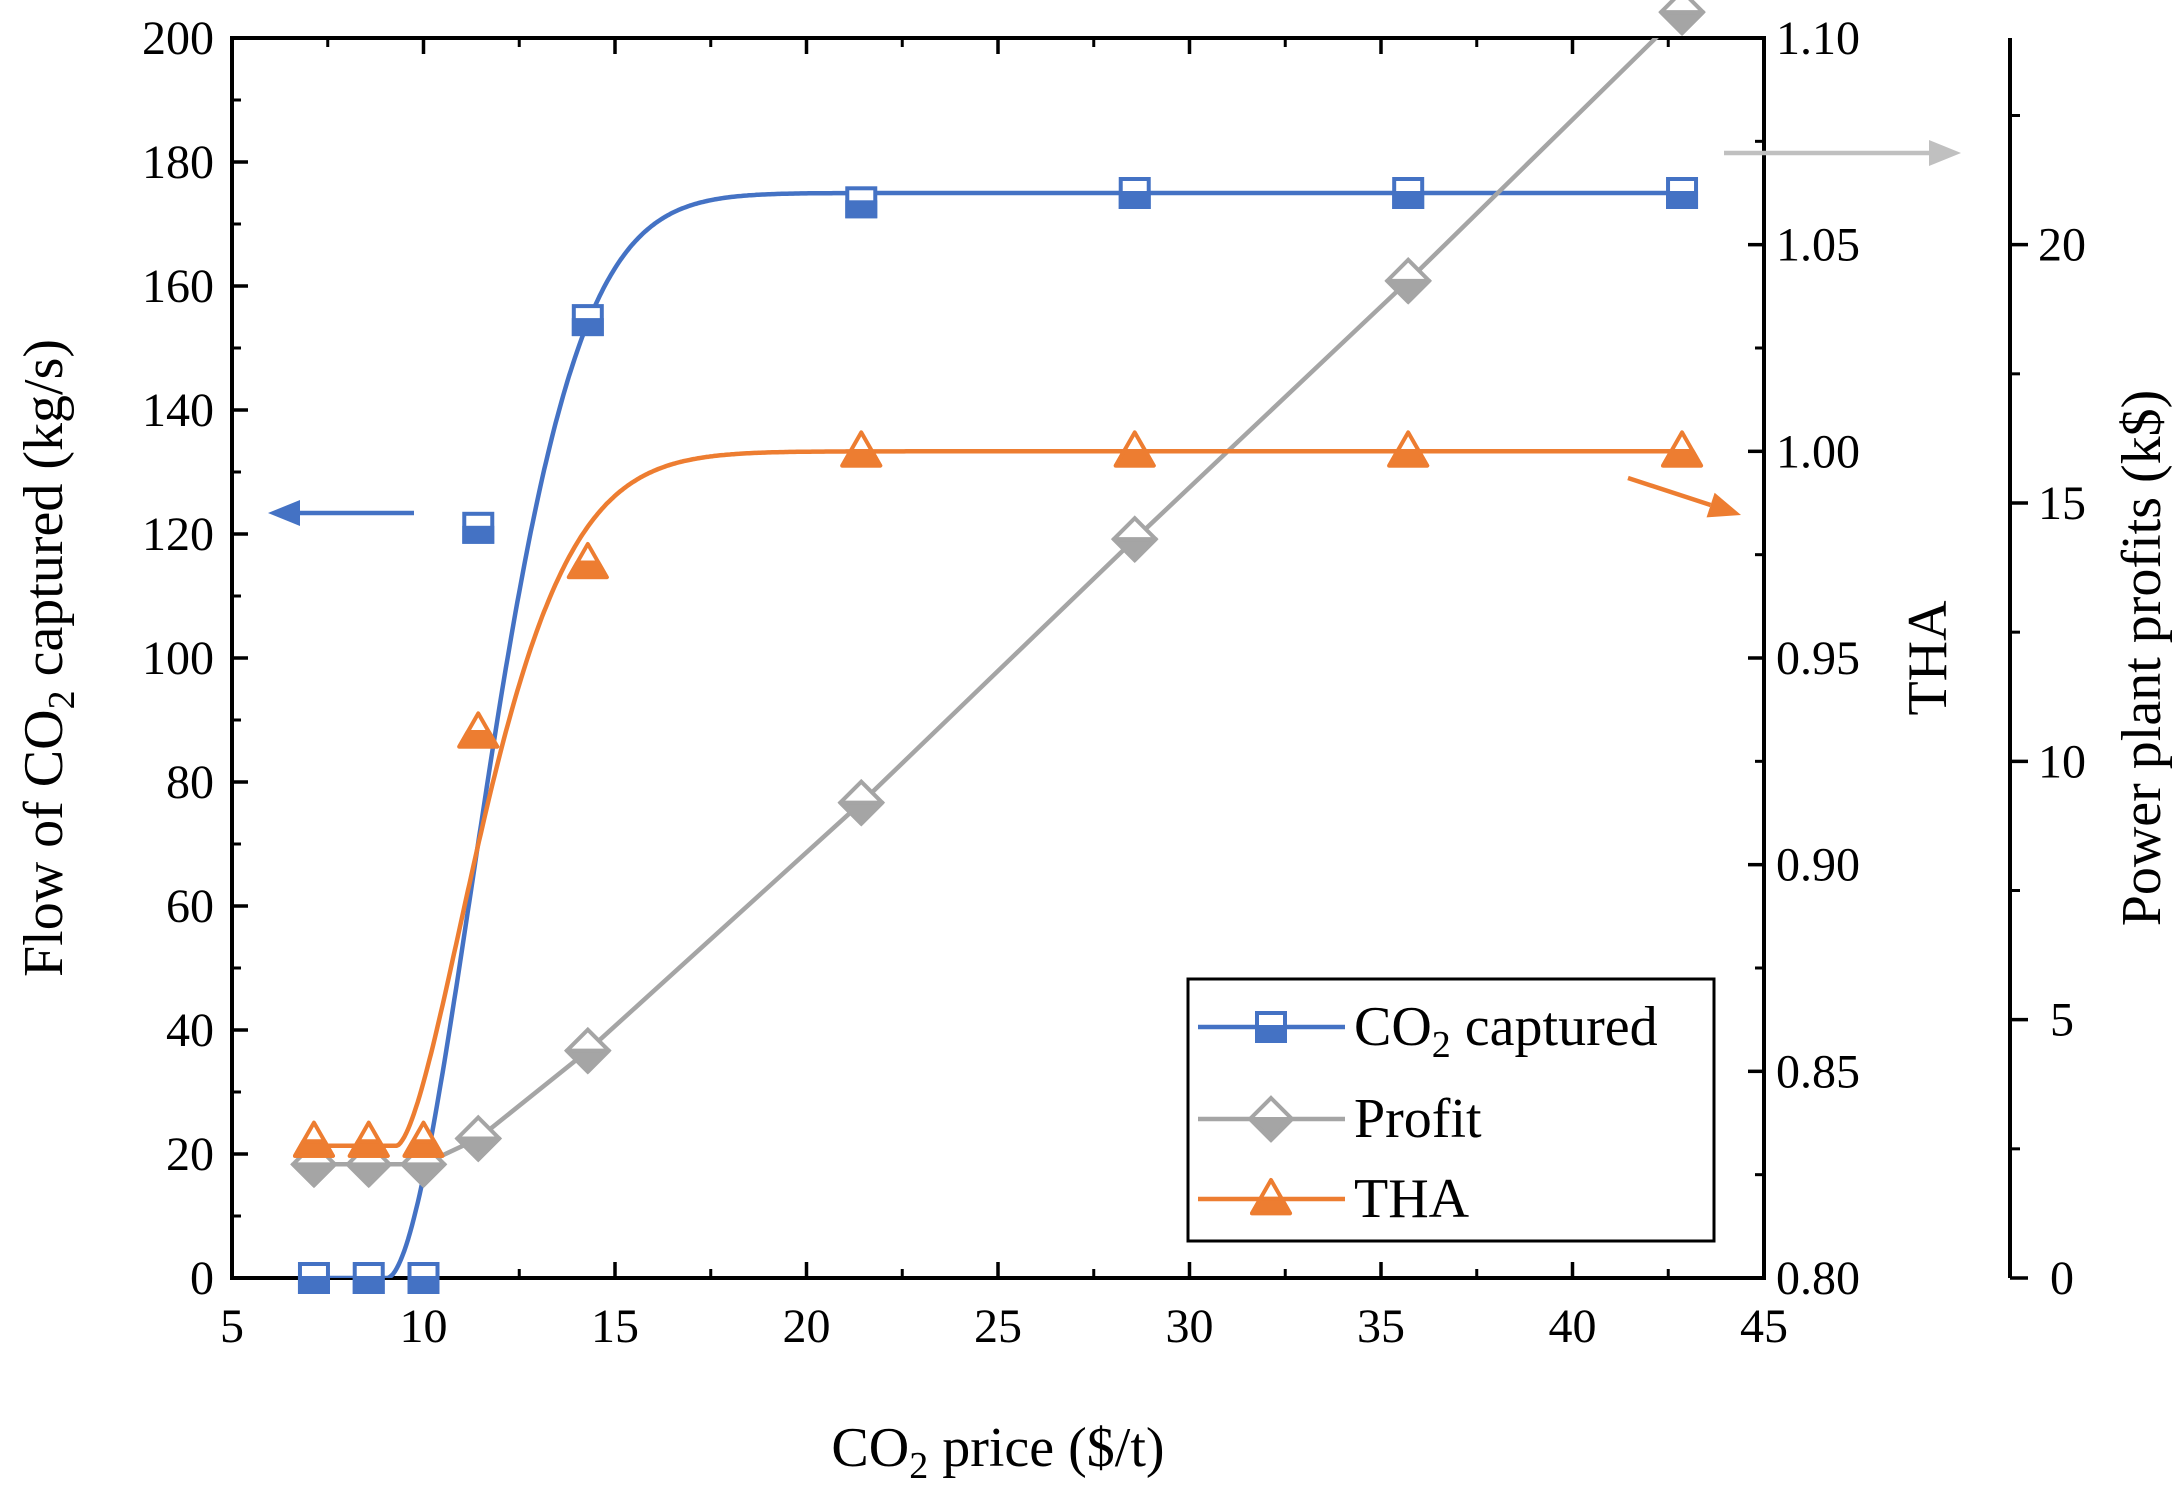 The width and height of the screenshot is (2182, 1498). What do you see at coordinates (62, 699) in the screenshot?
I see `y-left-axis-title-subscript: 2` at bounding box center [62, 699].